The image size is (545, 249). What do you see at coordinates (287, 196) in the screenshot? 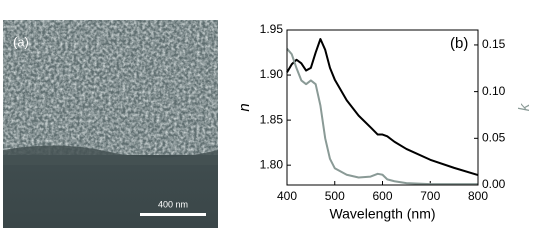
I see `x-tick-label: 400` at bounding box center [287, 196].